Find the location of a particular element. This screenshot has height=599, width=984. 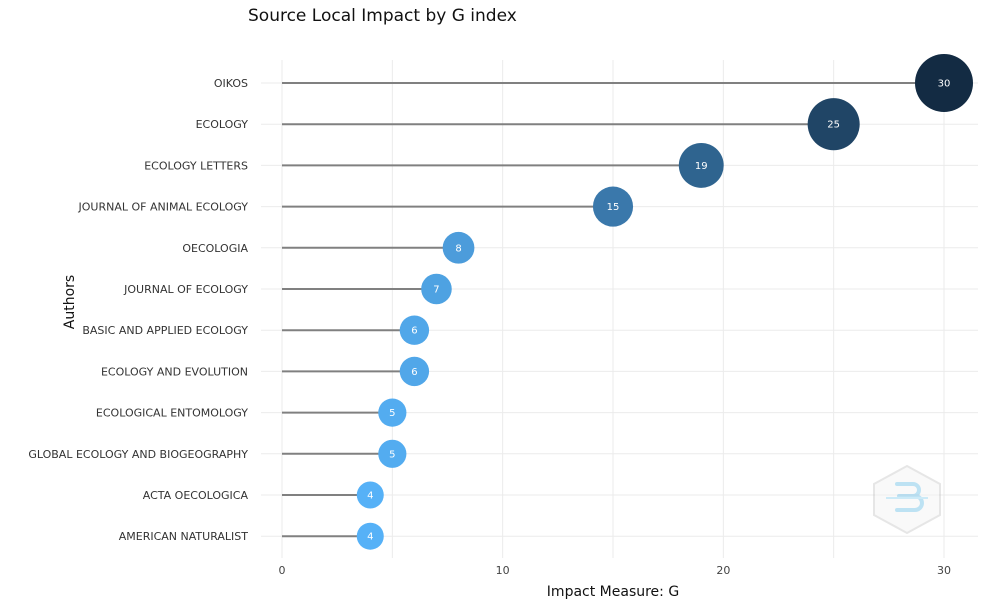

category-label: ECOLOGY AND EVOLUTION is located at coordinates (174, 371).